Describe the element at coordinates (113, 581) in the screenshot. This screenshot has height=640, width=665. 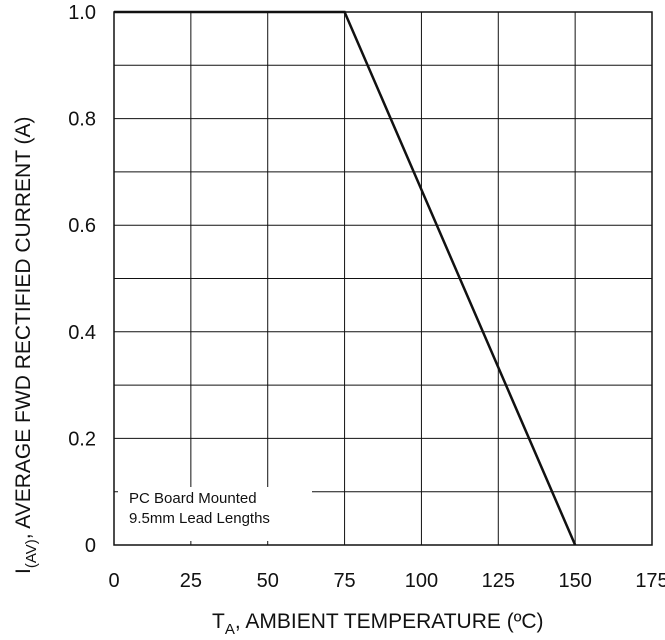
I see `x-tick-label: 0` at that location.